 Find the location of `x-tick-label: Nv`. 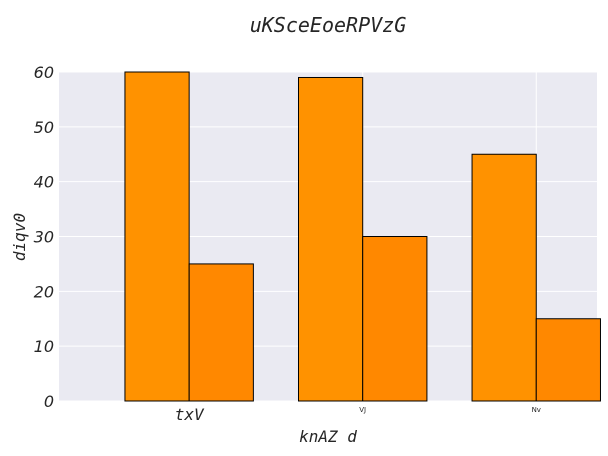

x-tick-label: Nv is located at coordinates (536, 410).